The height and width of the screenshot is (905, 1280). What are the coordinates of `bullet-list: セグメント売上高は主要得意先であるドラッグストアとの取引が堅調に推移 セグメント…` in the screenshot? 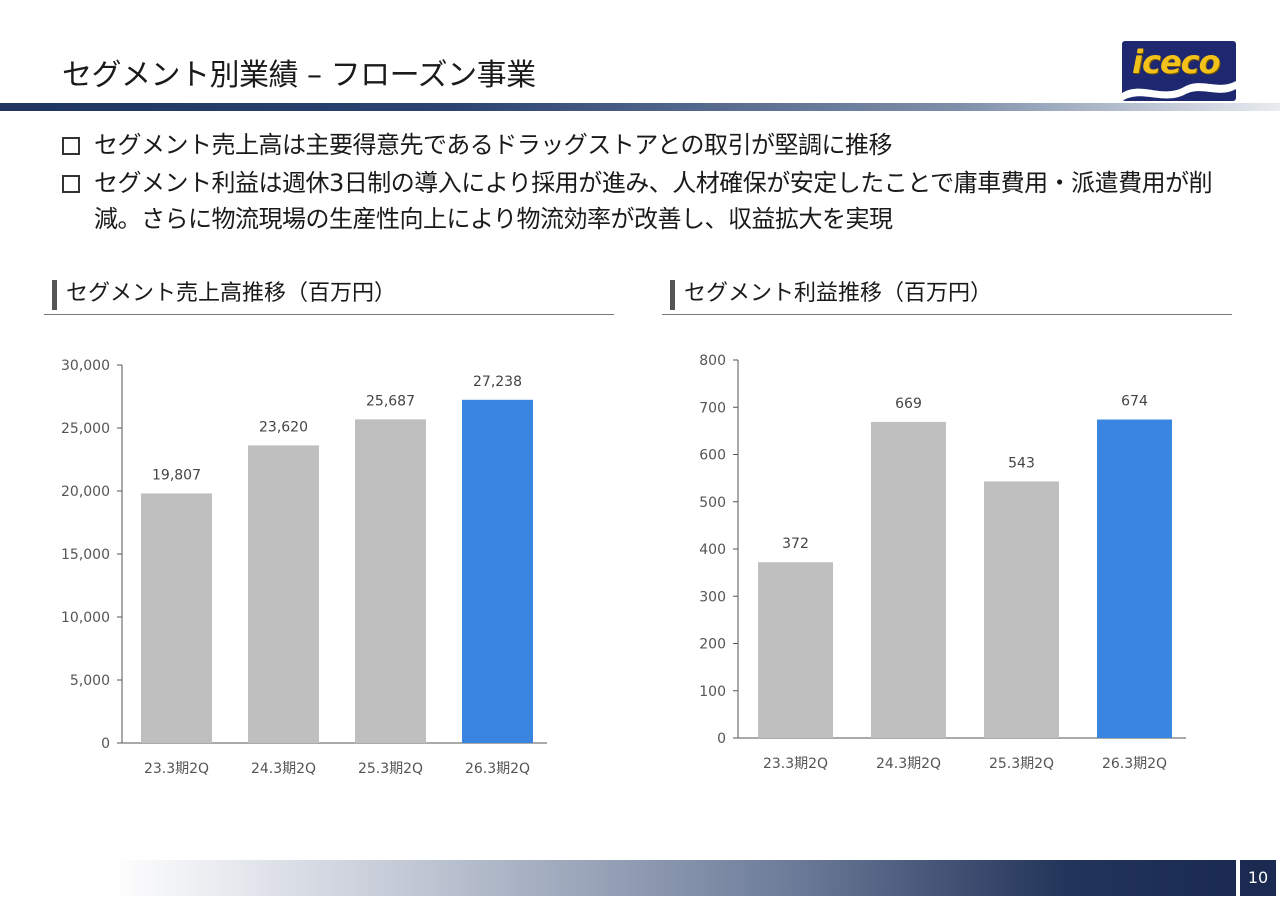 It's located at (652, 183).